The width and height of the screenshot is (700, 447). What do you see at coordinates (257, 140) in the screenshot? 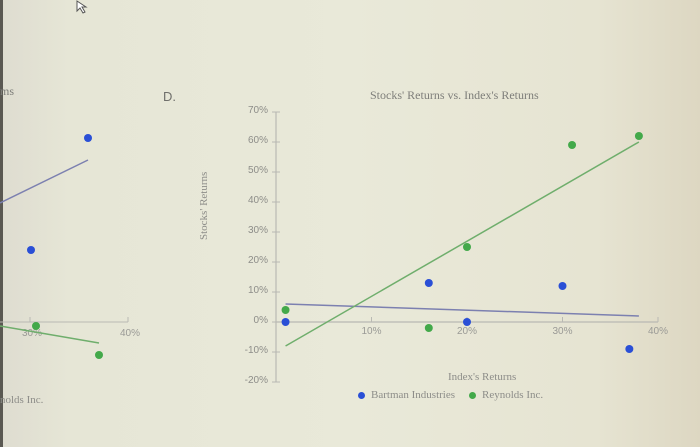
I see `y-tick-label: 60%` at bounding box center [257, 140].